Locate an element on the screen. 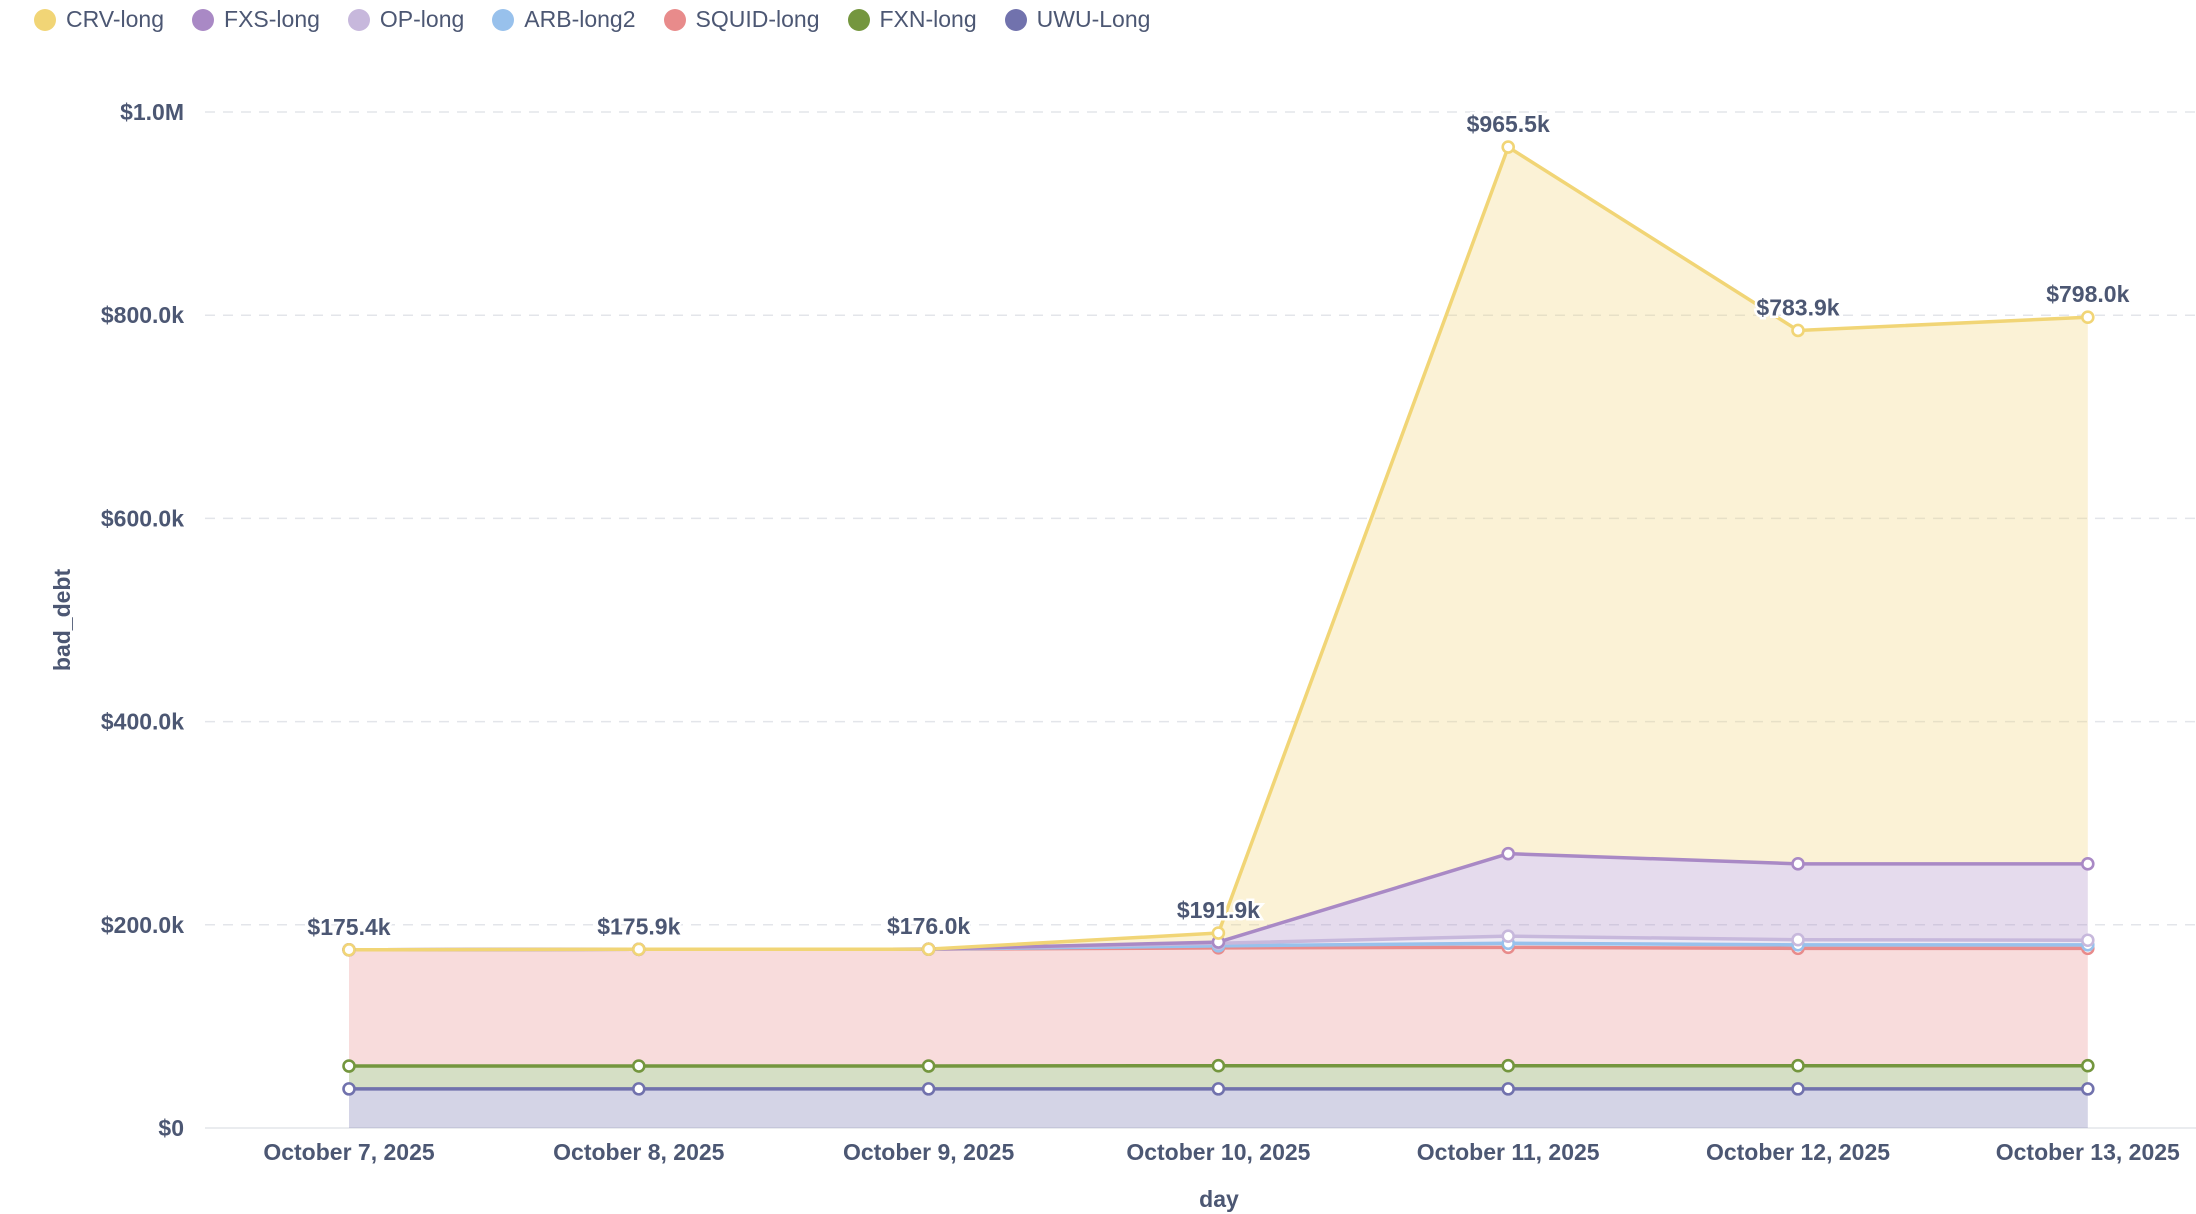  legend-label-crv-long: CRV-long is located at coordinates (115, 19).